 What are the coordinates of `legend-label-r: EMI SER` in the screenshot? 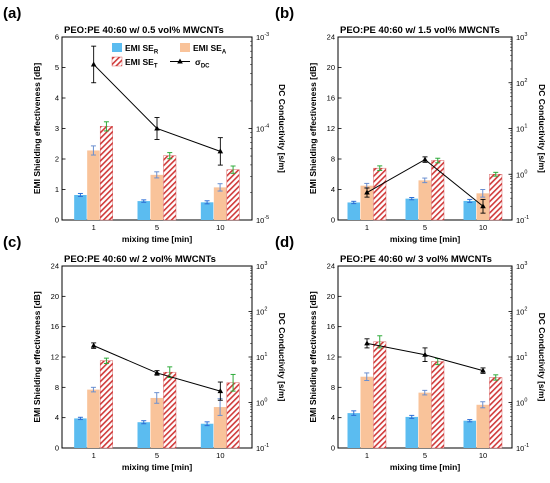 It's located at (142, 49).